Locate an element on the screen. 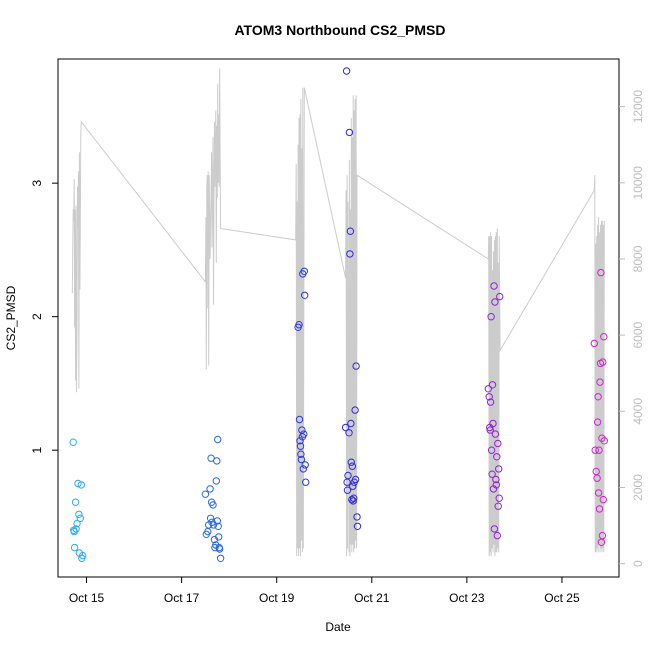  right-y-axis: 0 2000 4000 6000 8000 10000 12000 is located at coordinates (632, 328).